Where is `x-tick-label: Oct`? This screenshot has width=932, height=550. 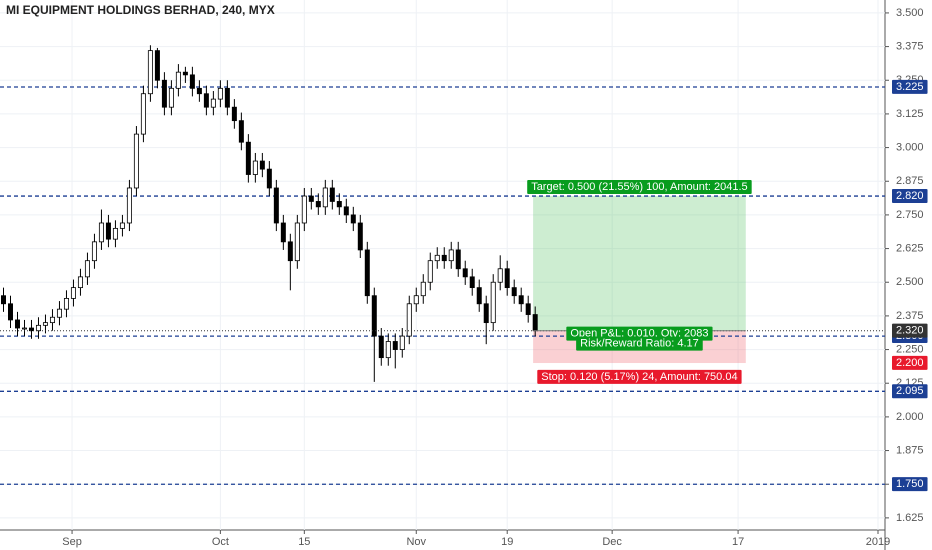
x-tick-label: Oct is located at coordinates (220, 542).